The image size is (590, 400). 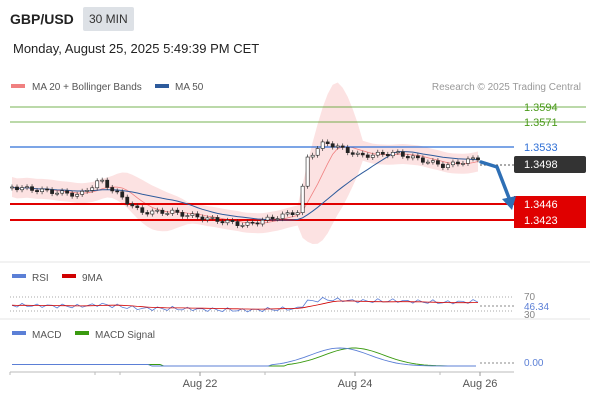 I want to click on rsi-legend-label: RSI, so click(x=40, y=278).